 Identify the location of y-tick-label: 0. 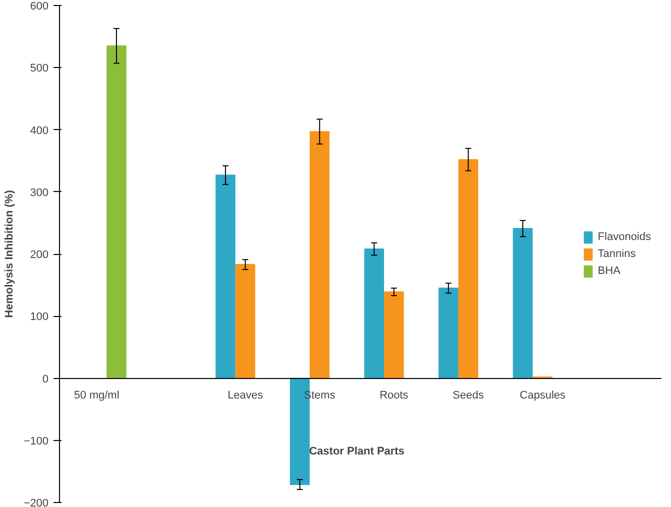
(45, 379).